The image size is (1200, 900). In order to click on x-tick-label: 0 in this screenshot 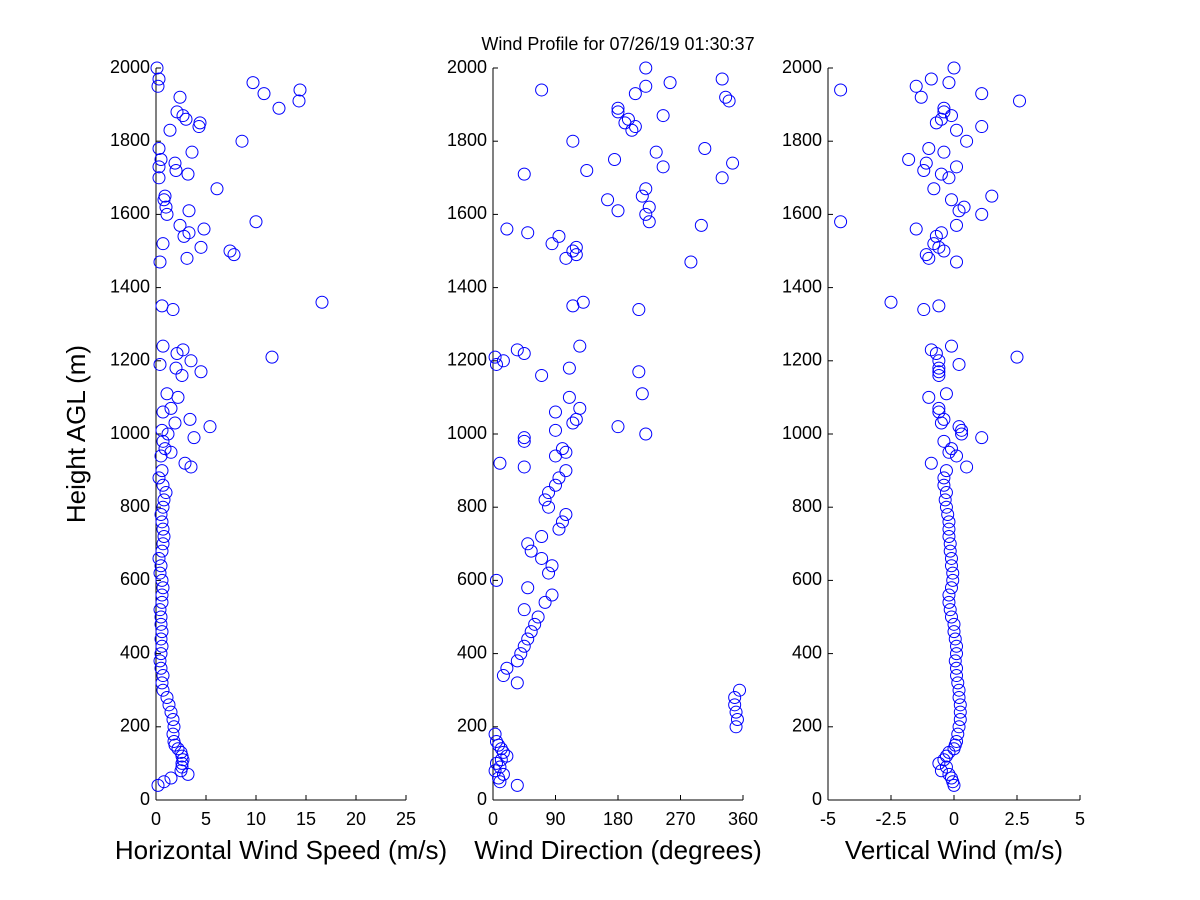, I will do `click(156, 819)`.